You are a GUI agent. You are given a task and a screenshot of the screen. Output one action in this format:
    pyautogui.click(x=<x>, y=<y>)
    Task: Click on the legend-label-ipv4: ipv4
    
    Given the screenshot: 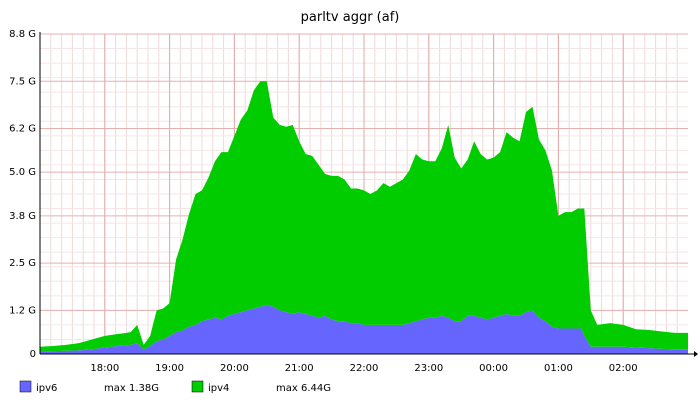 What is the action you would take?
    pyautogui.click(x=218, y=388)
    